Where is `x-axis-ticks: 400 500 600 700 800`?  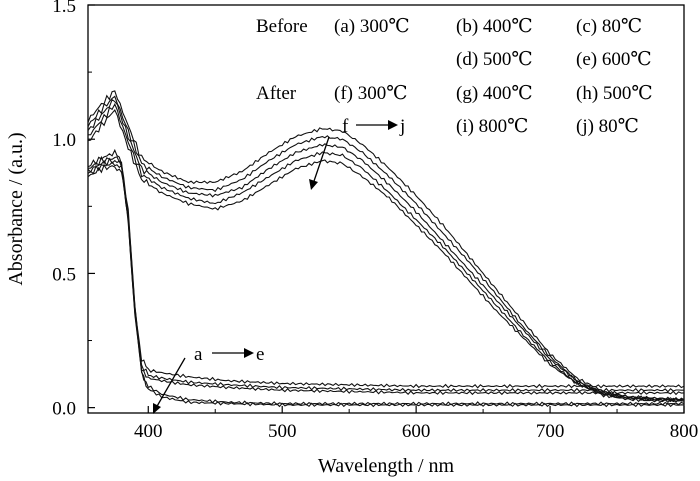
x-axis-ticks: 400 500 600 700 800 is located at coordinates (416, 424).